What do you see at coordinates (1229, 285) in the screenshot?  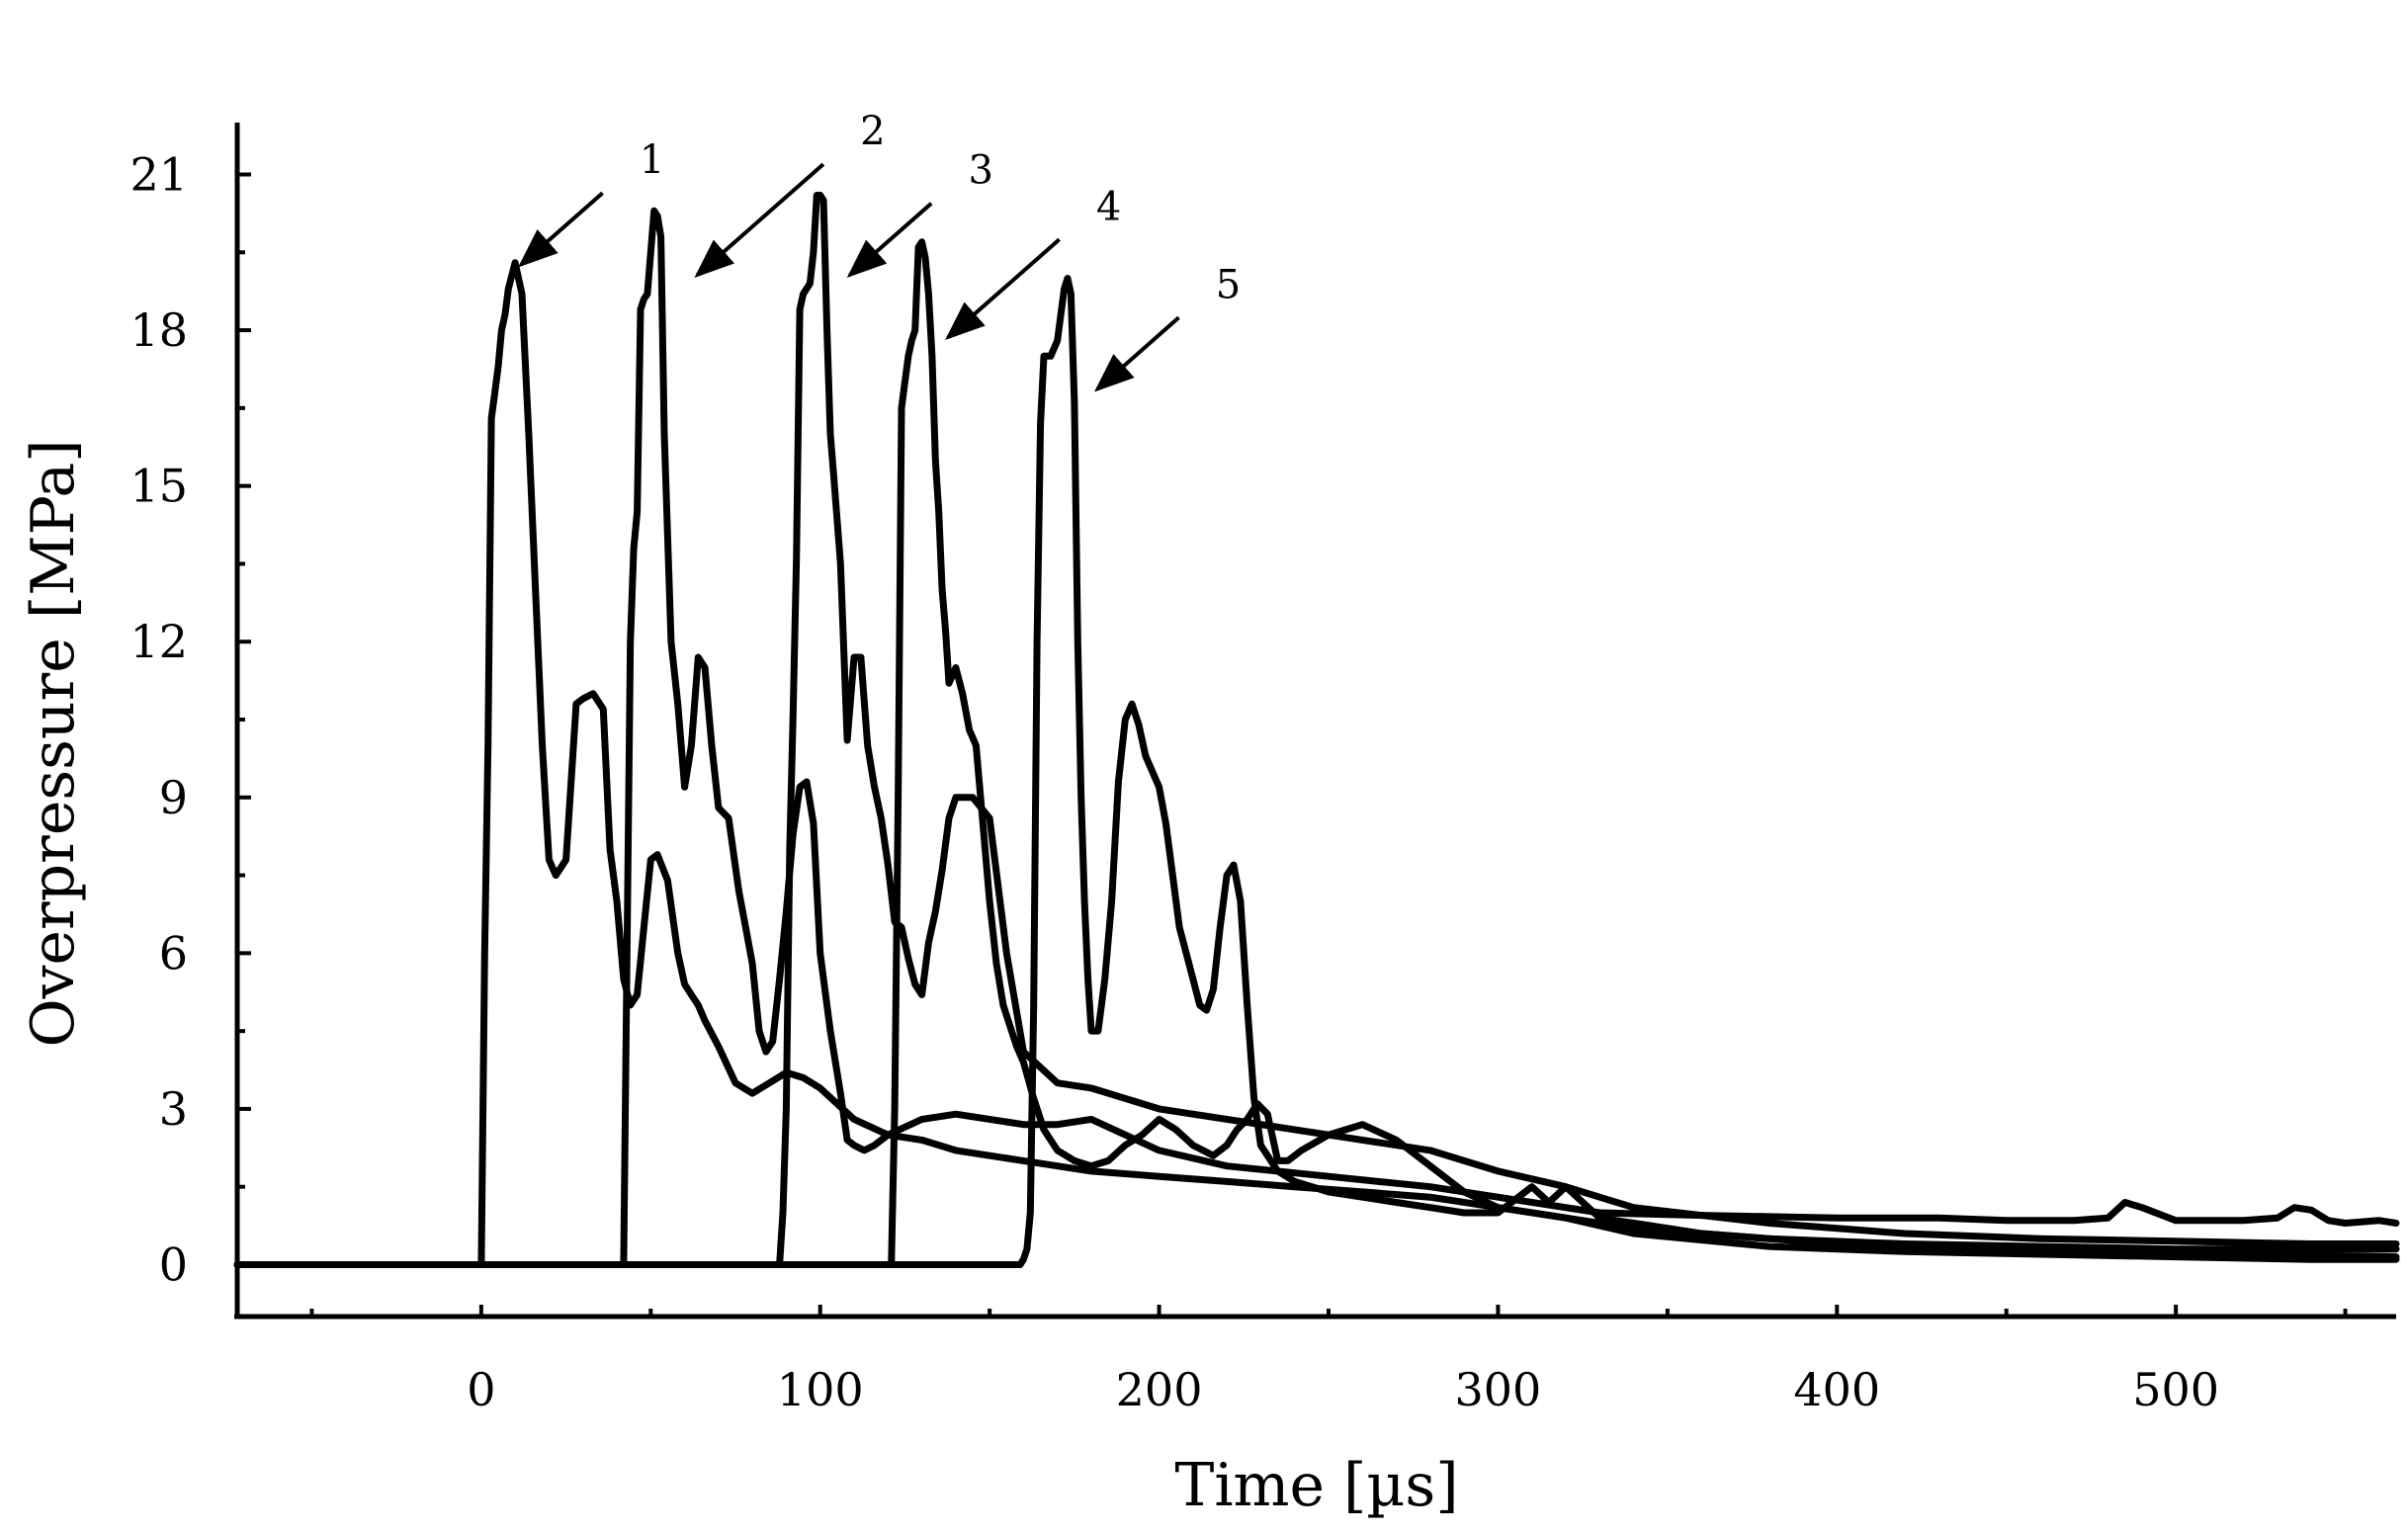 I see `annotation-label-5: 5` at bounding box center [1229, 285].